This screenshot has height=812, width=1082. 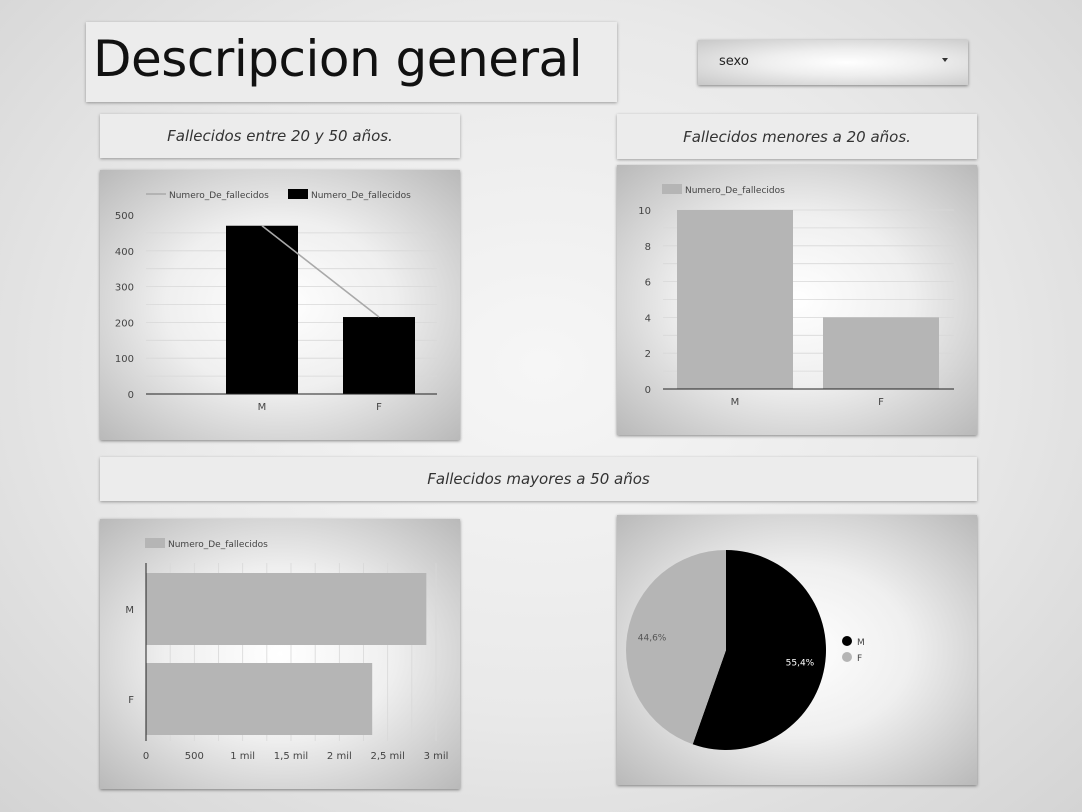 I want to click on x-tick-label: 500, so click(x=194, y=756).